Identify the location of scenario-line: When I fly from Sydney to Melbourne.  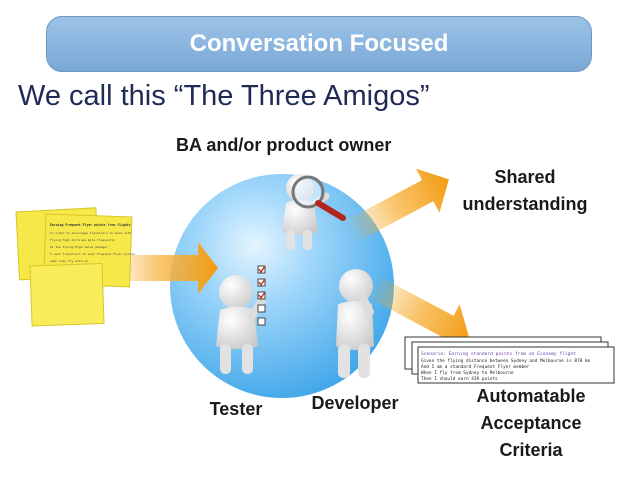
(467, 373).